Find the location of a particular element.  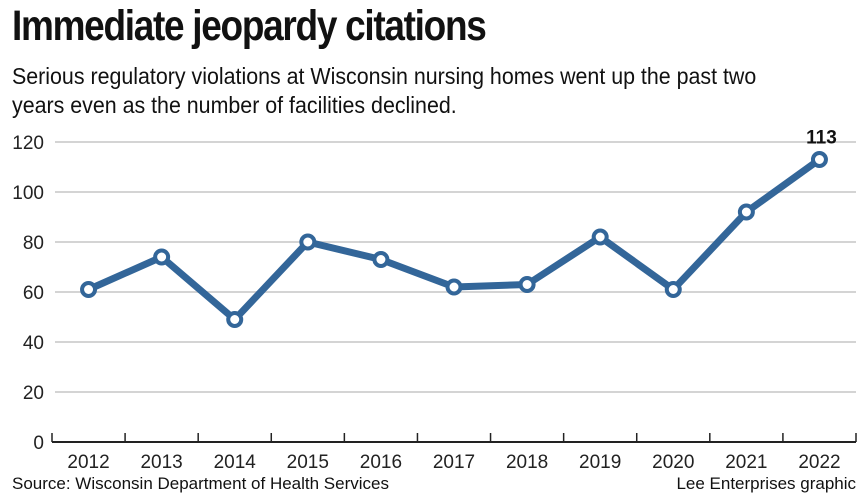

x-tick-label: 2018 is located at coordinates (527, 462).